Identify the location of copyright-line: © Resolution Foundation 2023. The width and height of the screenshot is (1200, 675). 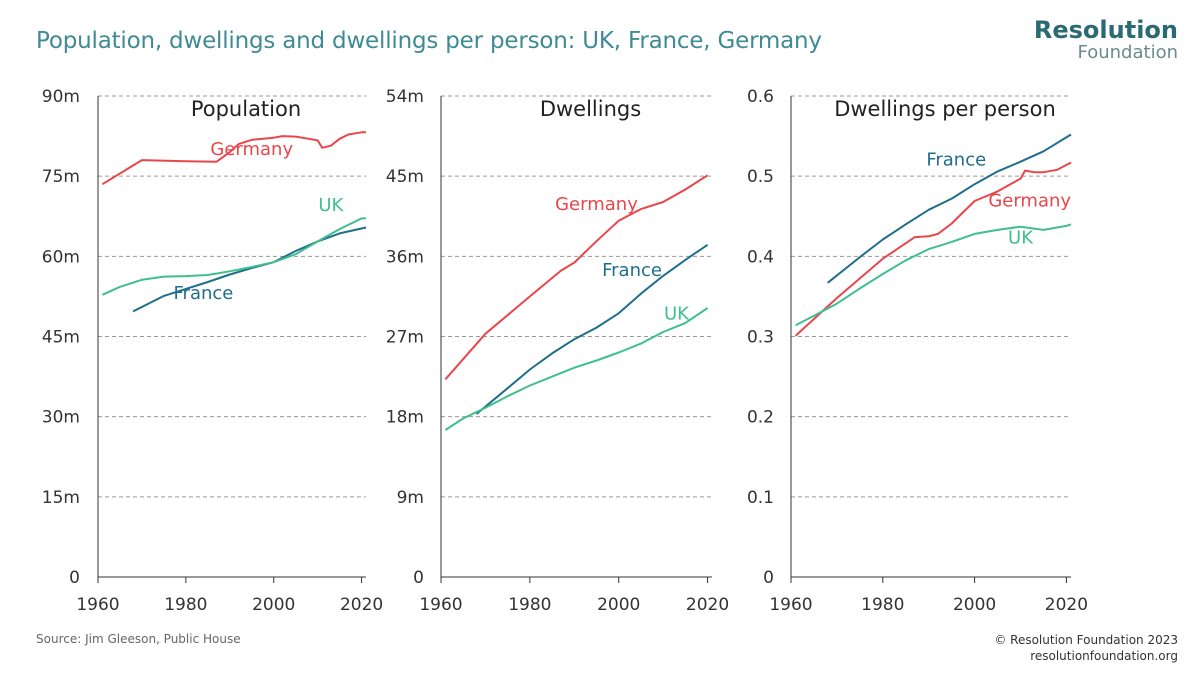
(1086, 640).